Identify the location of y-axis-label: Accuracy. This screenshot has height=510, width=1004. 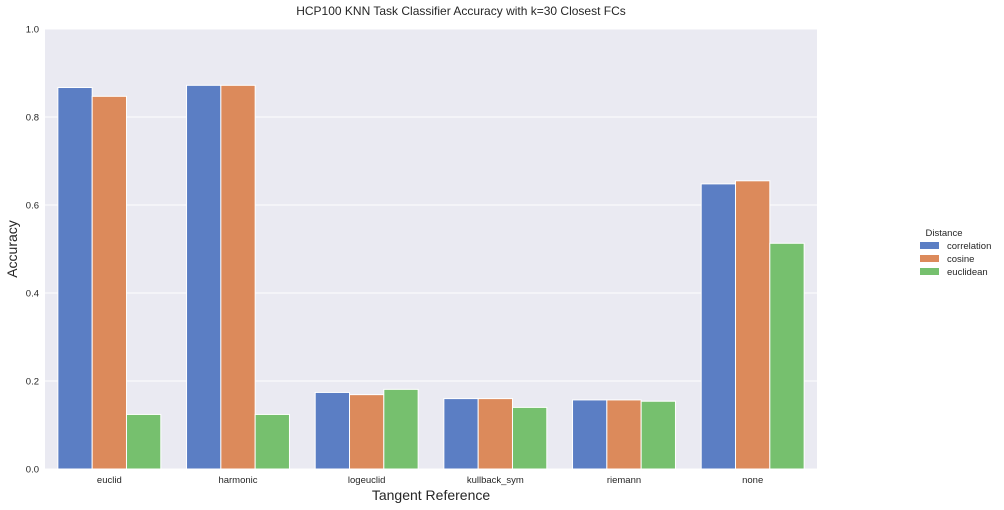
(12, 249).